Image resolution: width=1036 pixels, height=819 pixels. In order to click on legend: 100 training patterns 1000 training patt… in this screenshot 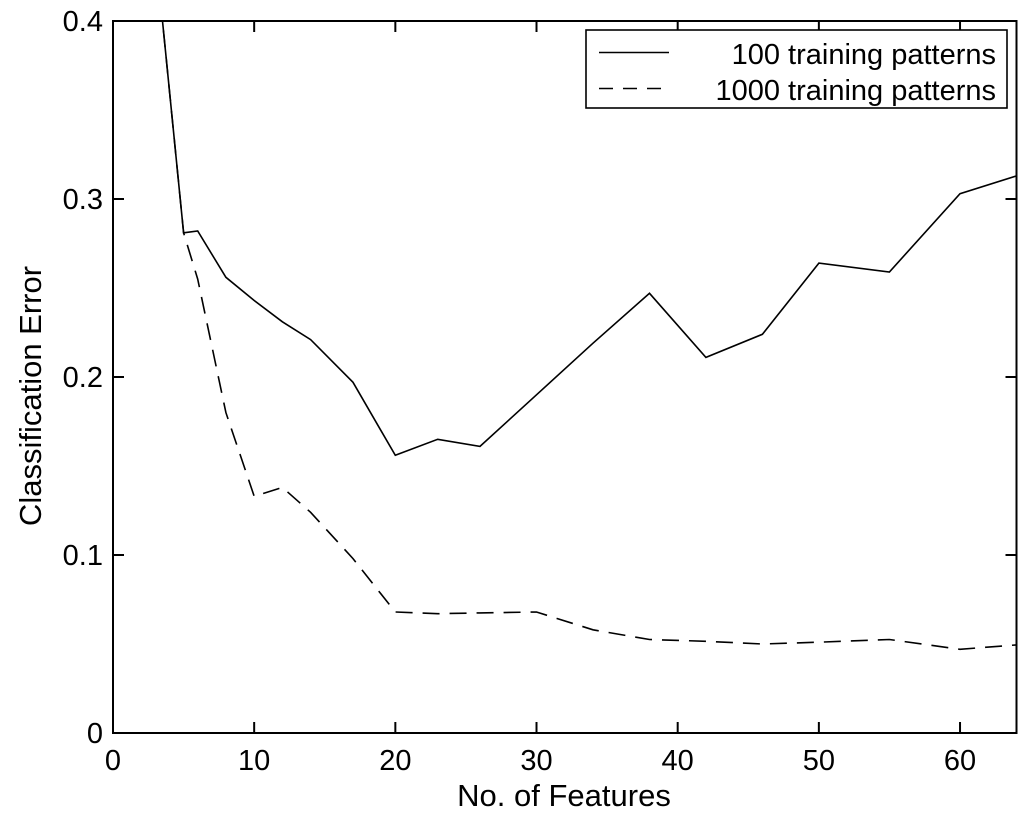, I will do `click(796, 69)`.